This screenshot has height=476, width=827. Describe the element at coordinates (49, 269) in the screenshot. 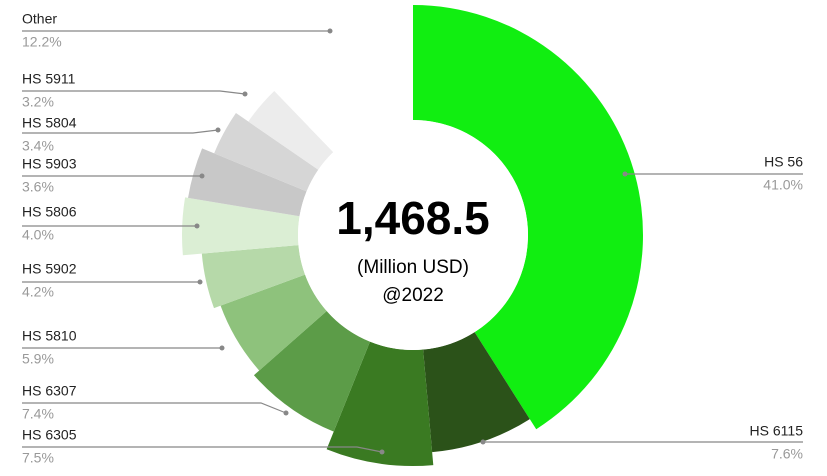

I see `slice-label: HS 5902` at that location.